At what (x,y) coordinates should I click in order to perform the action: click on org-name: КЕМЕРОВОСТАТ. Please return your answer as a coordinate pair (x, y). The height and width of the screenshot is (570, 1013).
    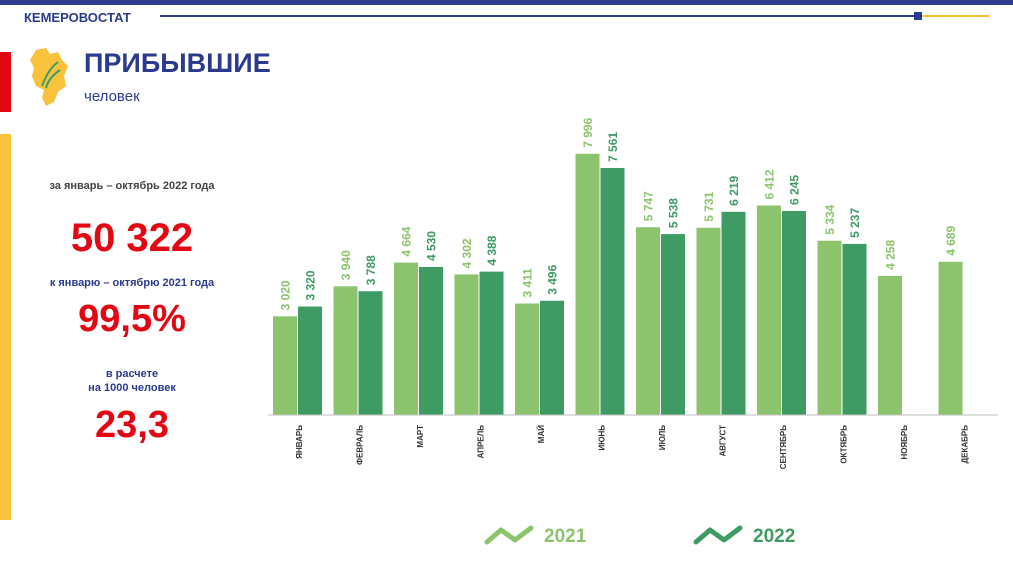
    Looking at the image, I should click on (77, 17).